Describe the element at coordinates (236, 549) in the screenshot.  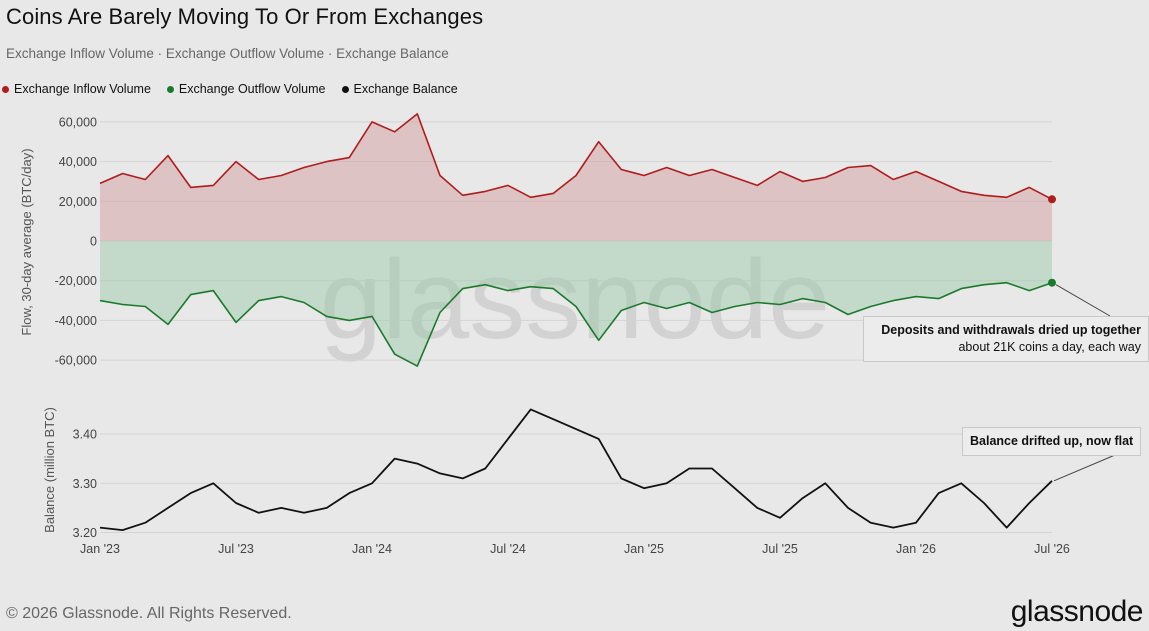
I see `x-tick-label: Jul '23` at that location.